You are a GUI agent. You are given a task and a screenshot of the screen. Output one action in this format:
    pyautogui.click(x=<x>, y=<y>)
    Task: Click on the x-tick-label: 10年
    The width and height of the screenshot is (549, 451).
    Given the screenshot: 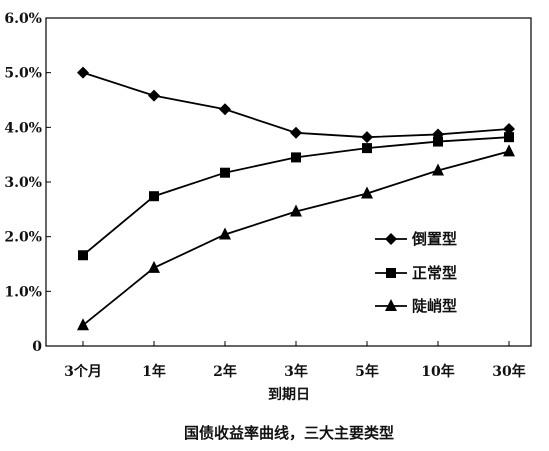 What is the action you would take?
    pyautogui.click(x=437, y=371)
    